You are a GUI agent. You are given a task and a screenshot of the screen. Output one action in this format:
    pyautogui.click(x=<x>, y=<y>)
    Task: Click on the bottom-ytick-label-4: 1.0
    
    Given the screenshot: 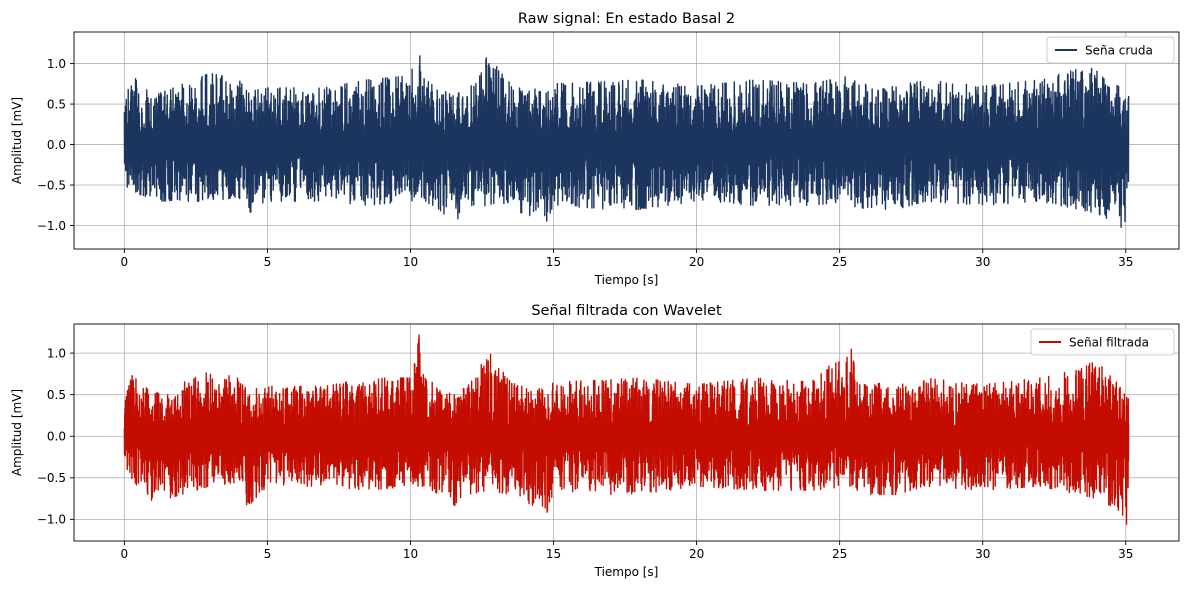 What is the action you would take?
    pyautogui.click(x=56, y=353)
    